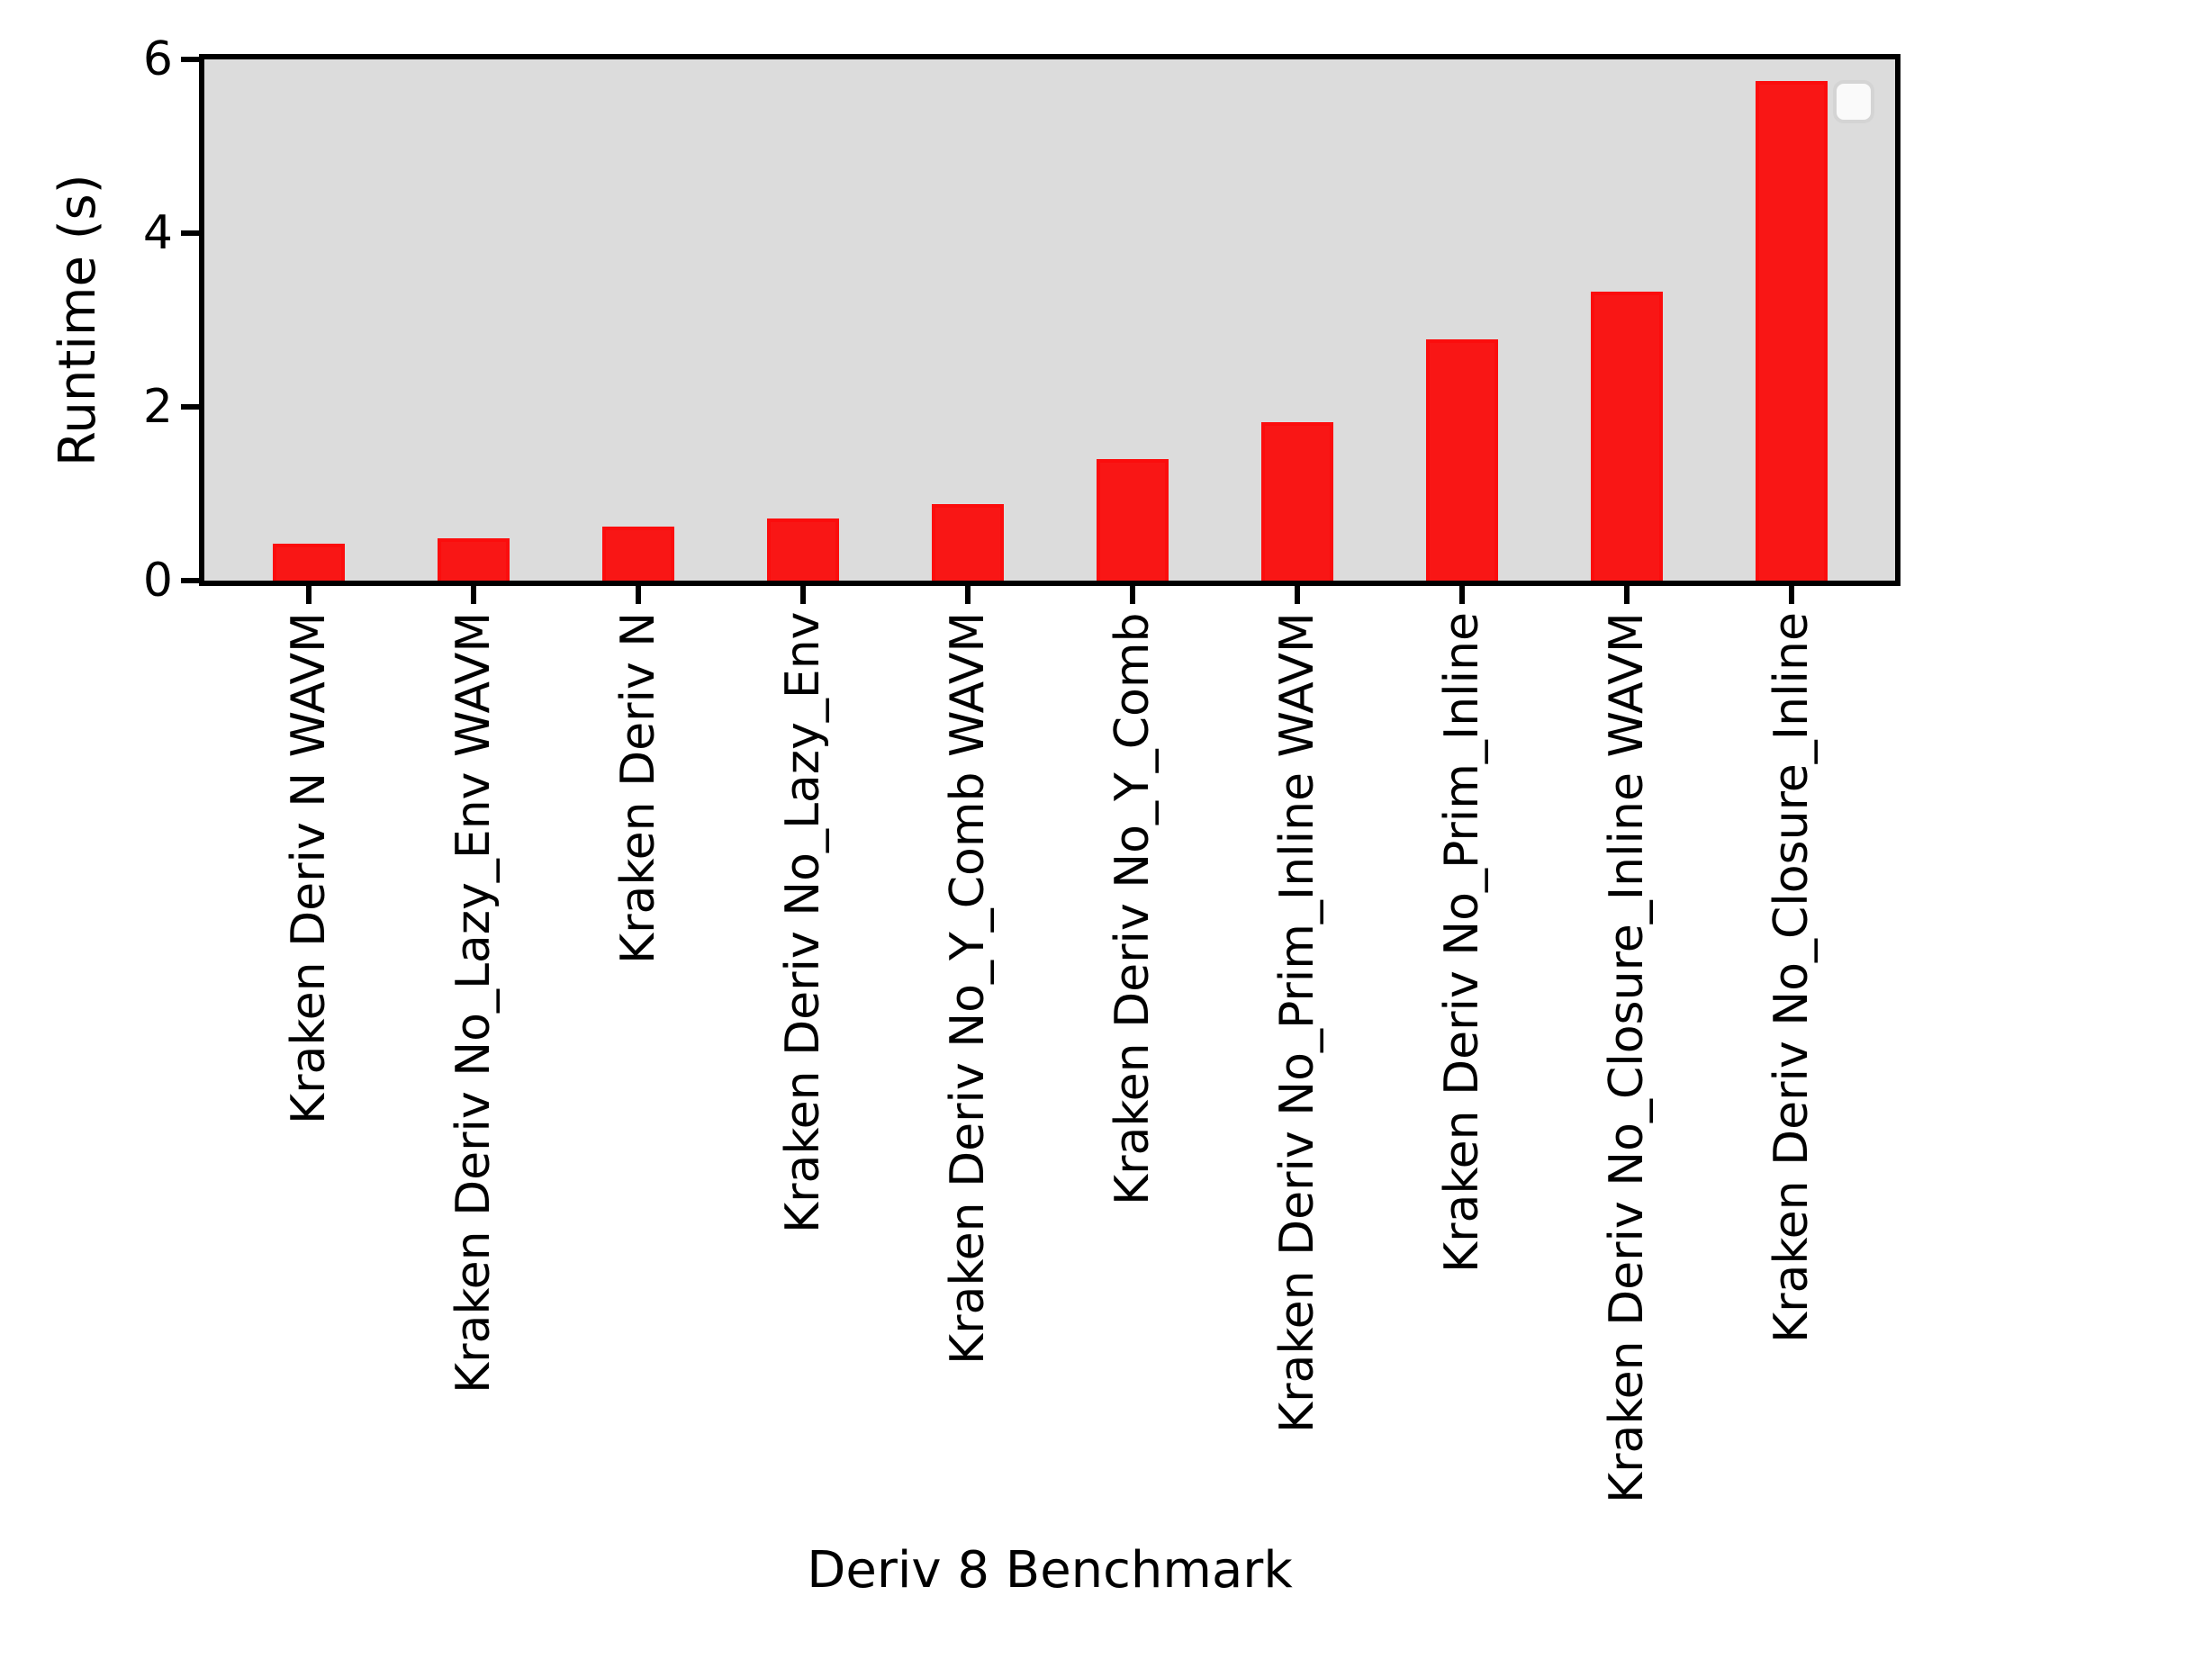 The width and height of the screenshot is (2212, 1659). Describe the element at coordinates (638, 788) in the screenshot. I see `x-tick-label: Kraken Deriv N` at that location.